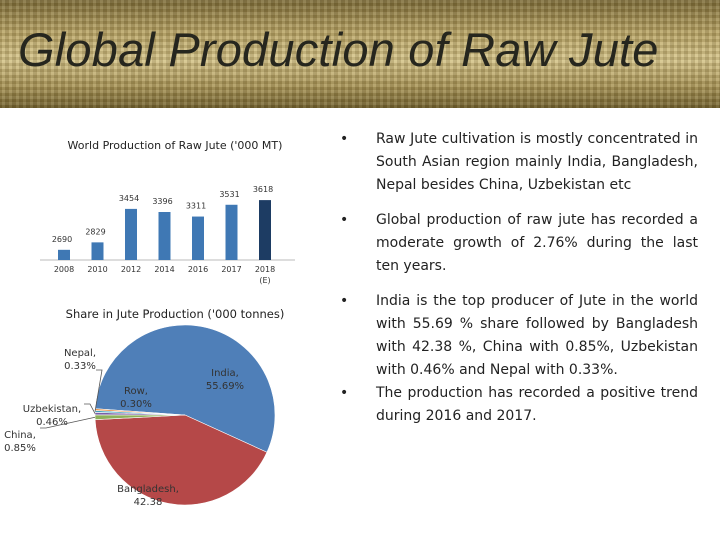 Image resolution: width=720 pixels, height=540 pixels. What do you see at coordinates (148, 502) in the screenshot?
I see `pie-label: 42.38` at bounding box center [148, 502].